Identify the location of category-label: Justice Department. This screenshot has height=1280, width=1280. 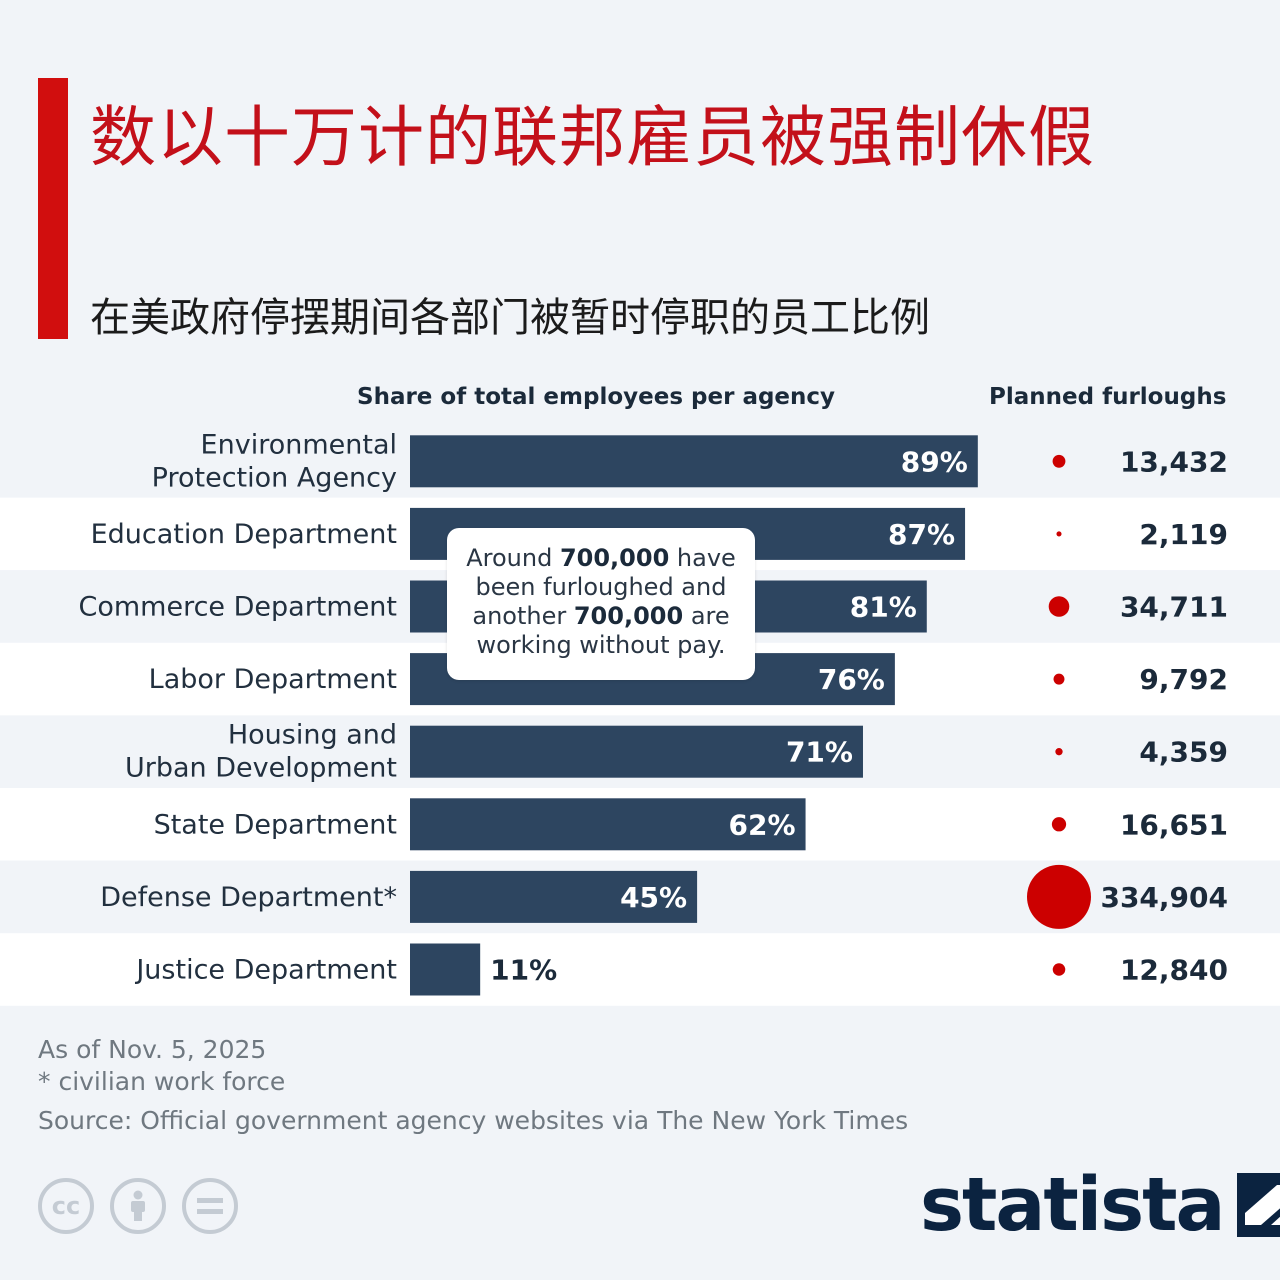
(265, 970).